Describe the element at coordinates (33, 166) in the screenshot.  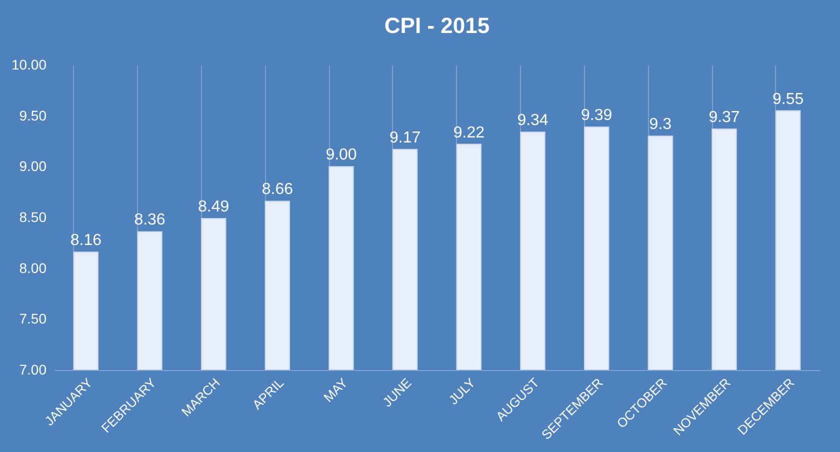
I see `y-tick-label: 9.00` at that location.